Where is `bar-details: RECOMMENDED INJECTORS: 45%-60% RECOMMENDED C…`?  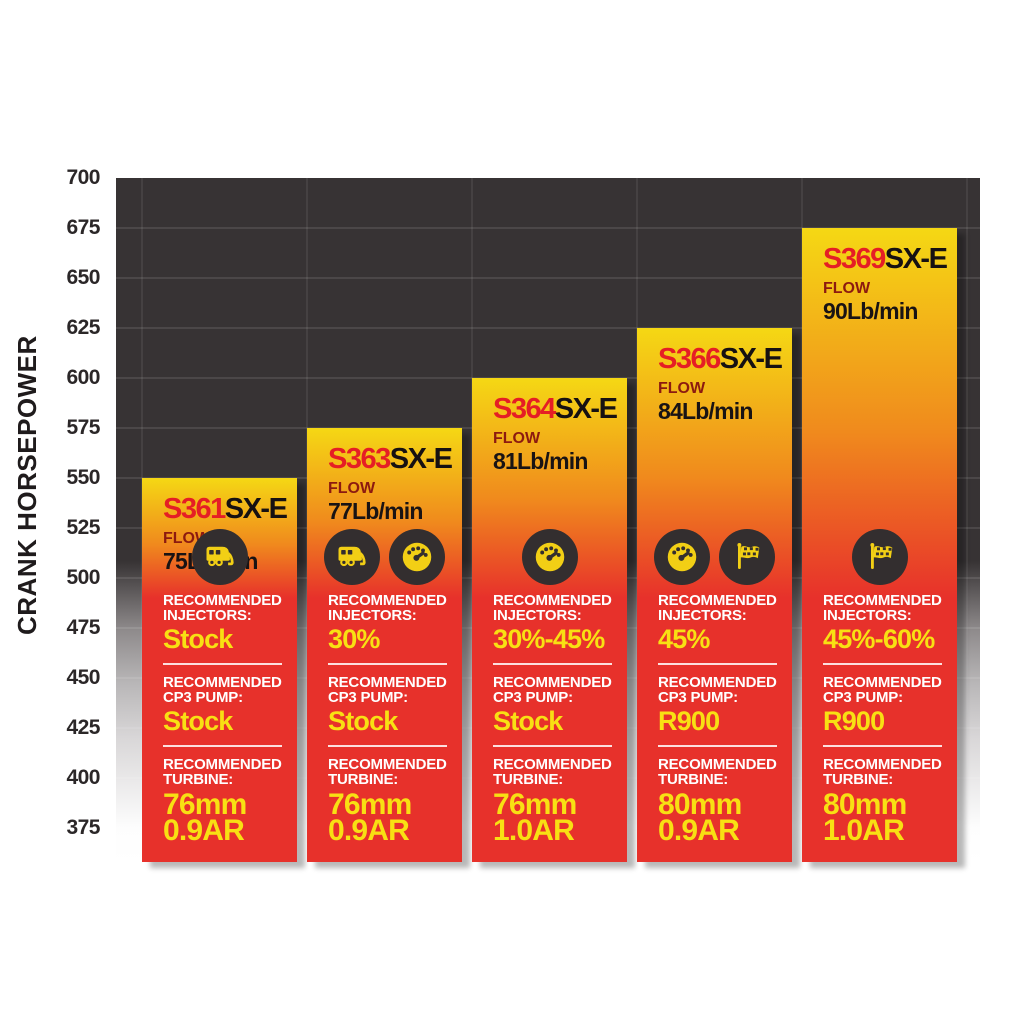
bar-details: RECOMMENDED INJECTORS: 45%-60% RECOMMENDED C… is located at coordinates (879, 695).